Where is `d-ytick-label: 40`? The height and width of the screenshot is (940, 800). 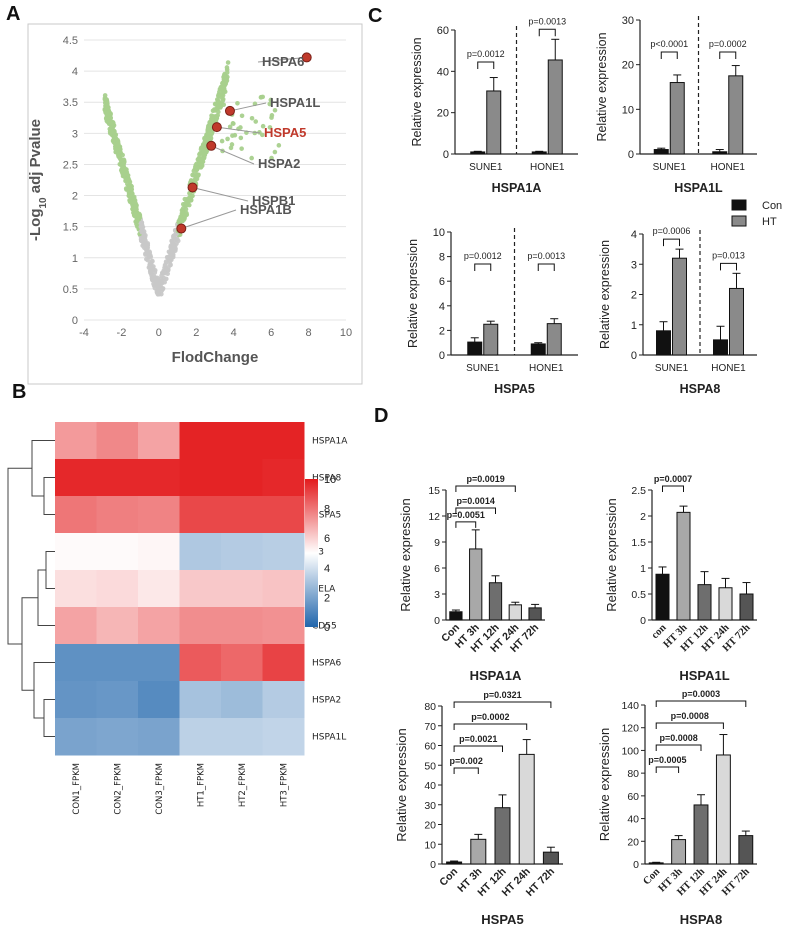
d-ytick-label: 40 is located at coordinates (633, 820).